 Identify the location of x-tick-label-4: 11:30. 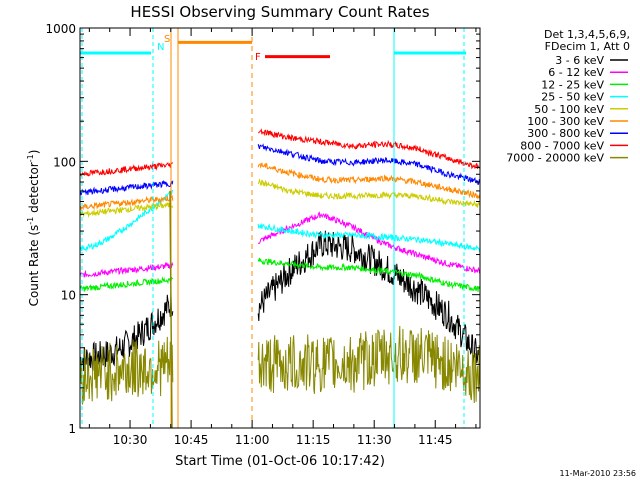
(374, 440).